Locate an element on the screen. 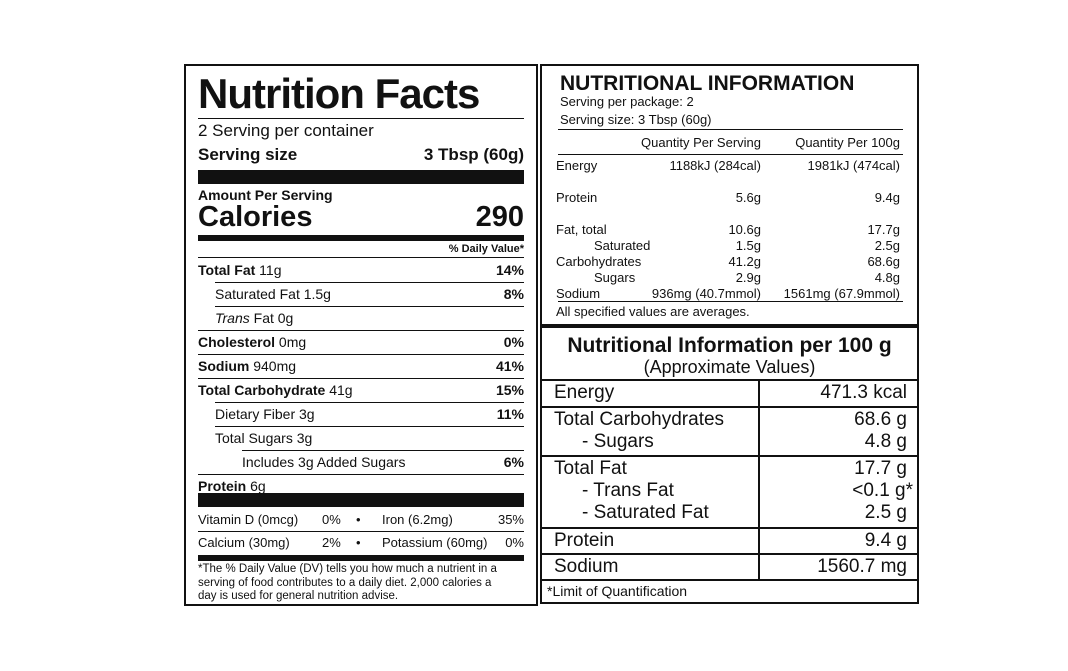 This screenshot has height=671, width=1068. ni-row-per-100g: 9.4g is located at coordinates (887, 197).